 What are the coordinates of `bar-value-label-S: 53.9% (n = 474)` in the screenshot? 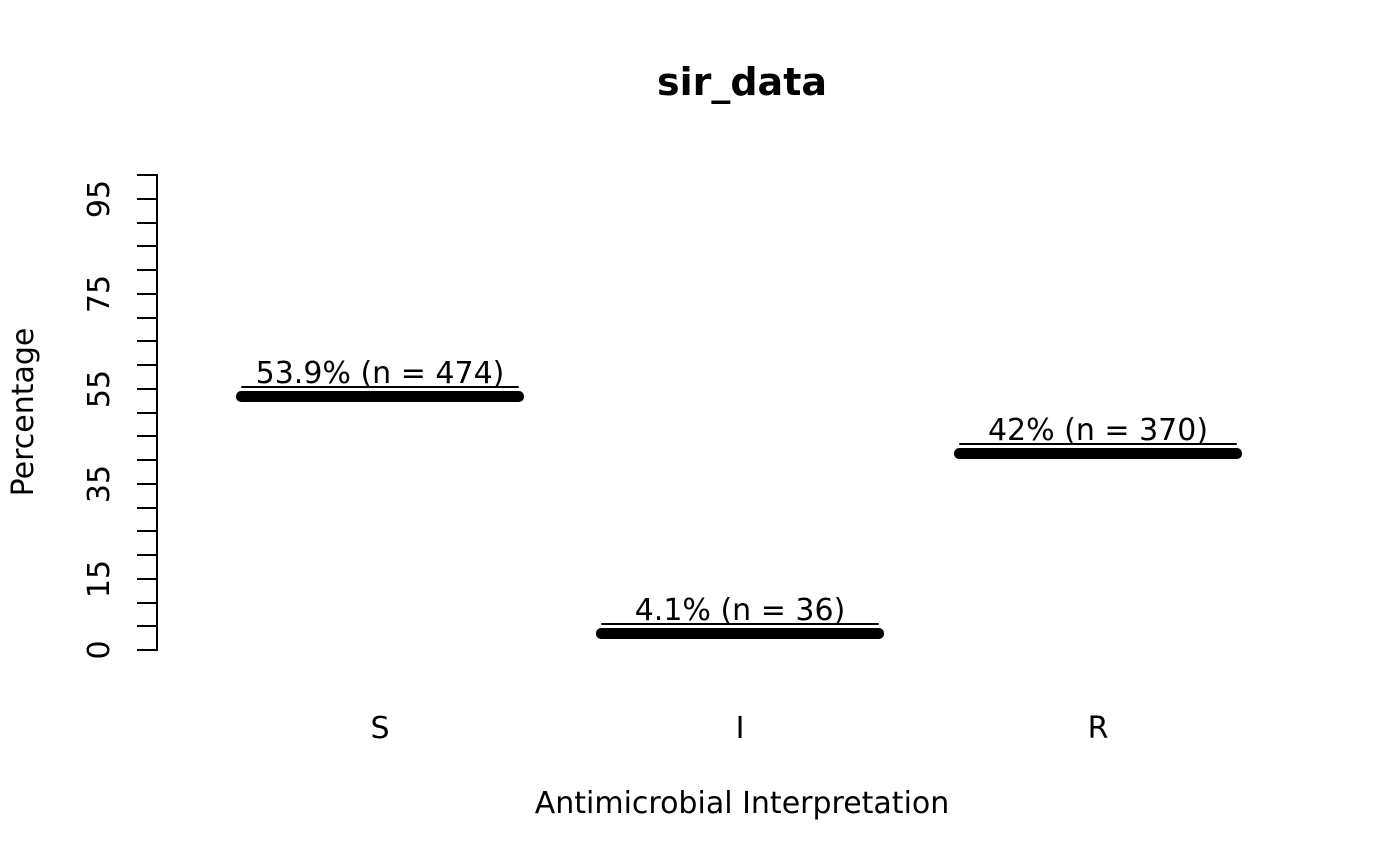 It's located at (380, 373).